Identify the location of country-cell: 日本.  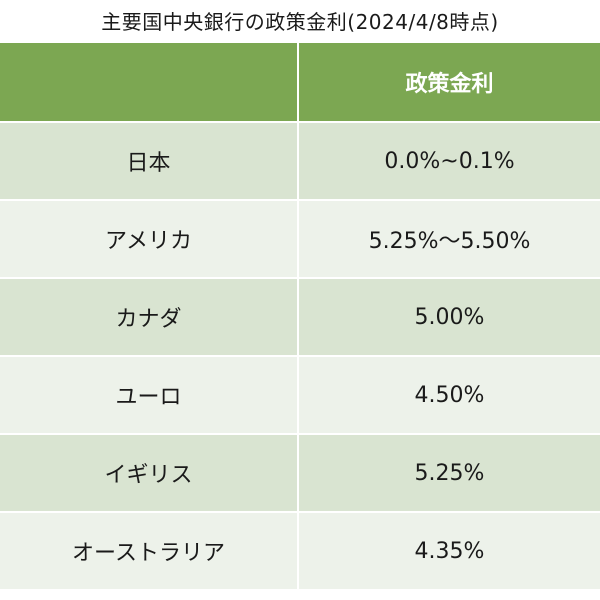
(149, 161).